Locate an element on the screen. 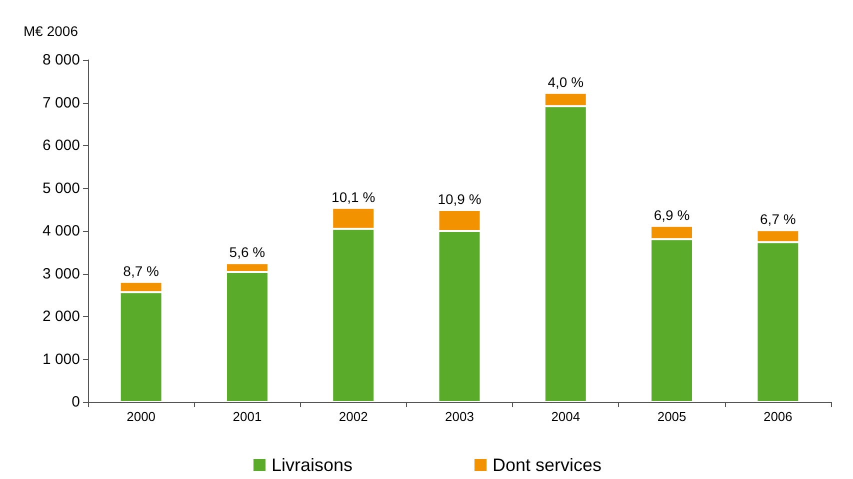 This screenshot has height=479, width=853. y-tick-label: 4 000 is located at coordinates (61, 231).